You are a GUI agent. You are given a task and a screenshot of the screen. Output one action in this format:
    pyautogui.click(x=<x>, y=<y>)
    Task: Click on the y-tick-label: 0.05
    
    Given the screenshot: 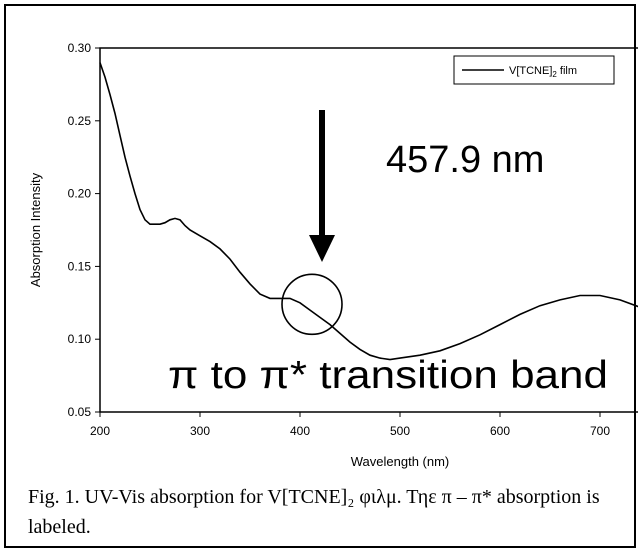 What is the action you would take?
    pyautogui.click(x=80, y=412)
    